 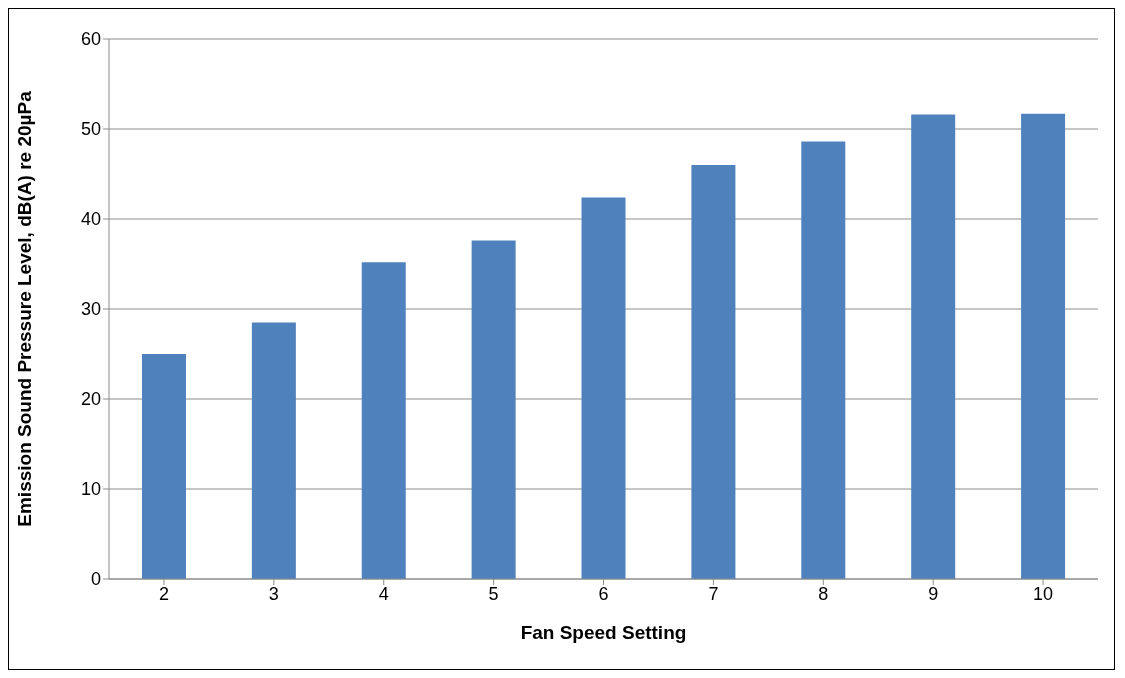 I want to click on y-tick-label: 50, so click(x=90, y=129).